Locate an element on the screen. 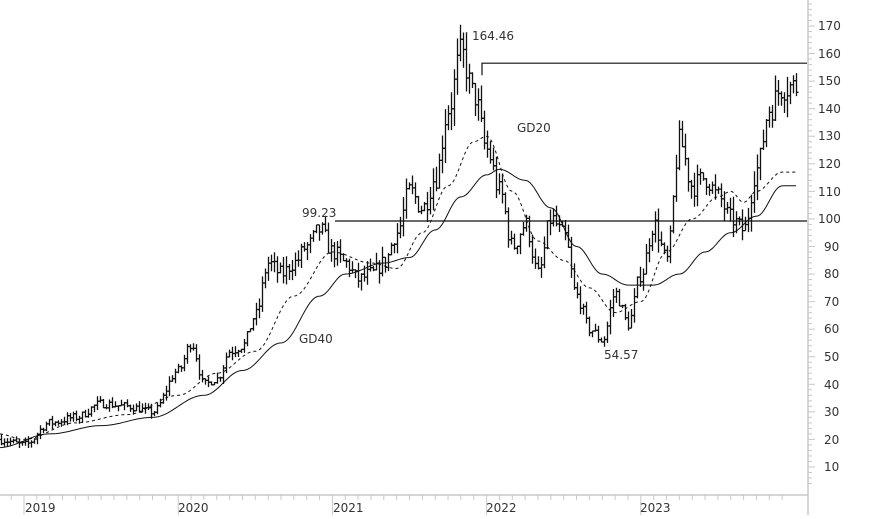 The image size is (874, 519). y-label: 70 is located at coordinates (831, 302).